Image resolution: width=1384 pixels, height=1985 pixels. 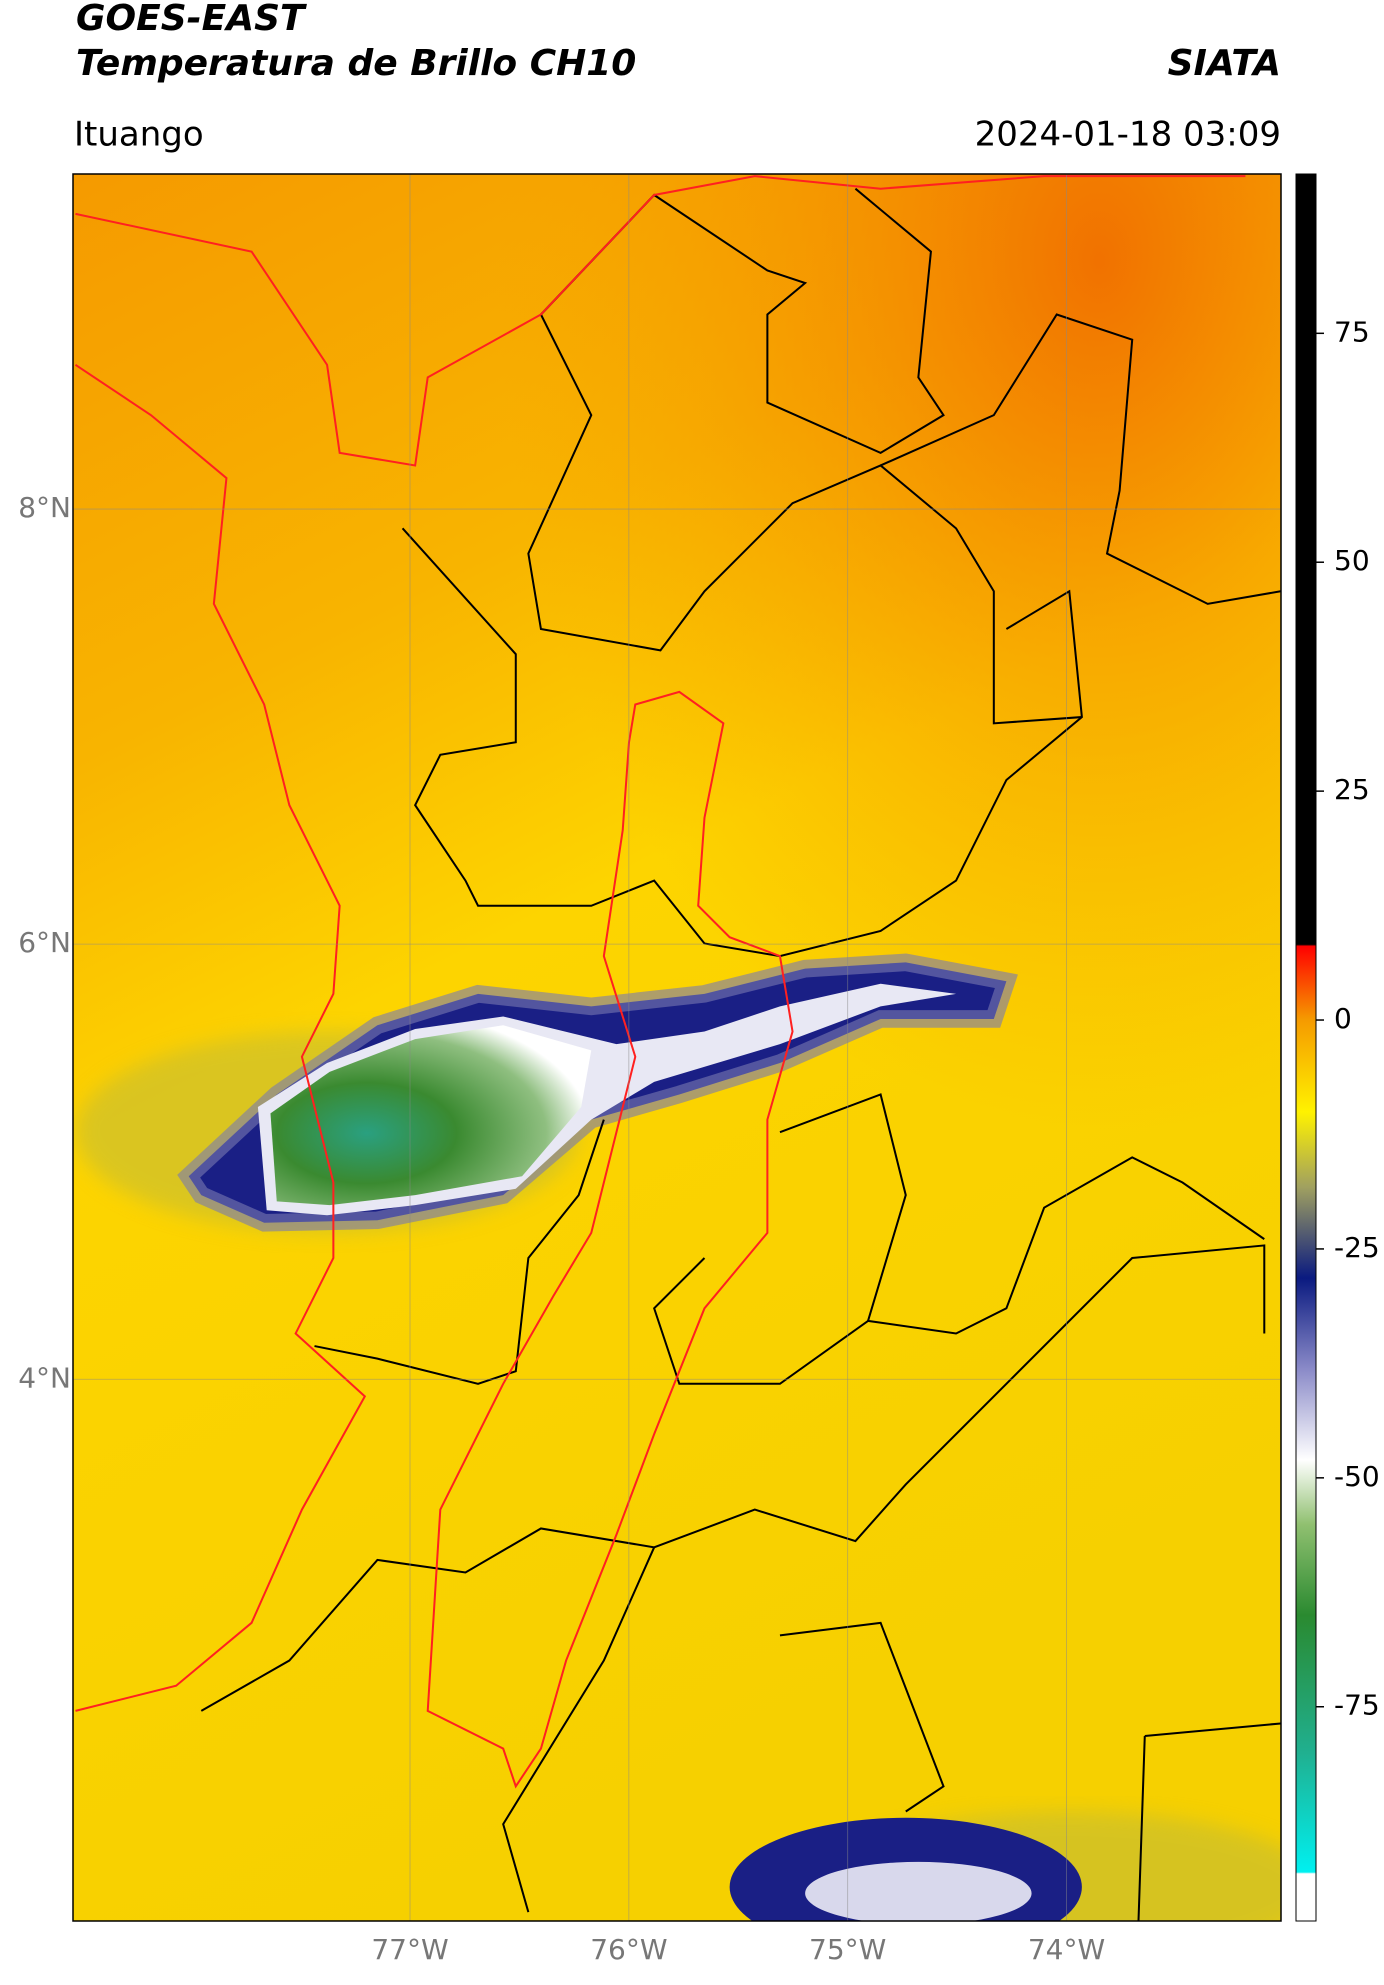 What do you see at coordinates (1357, 1705) in the screenshot?
I see `colorbar-tick-label: -75` at bounding box center [1357, 1705].